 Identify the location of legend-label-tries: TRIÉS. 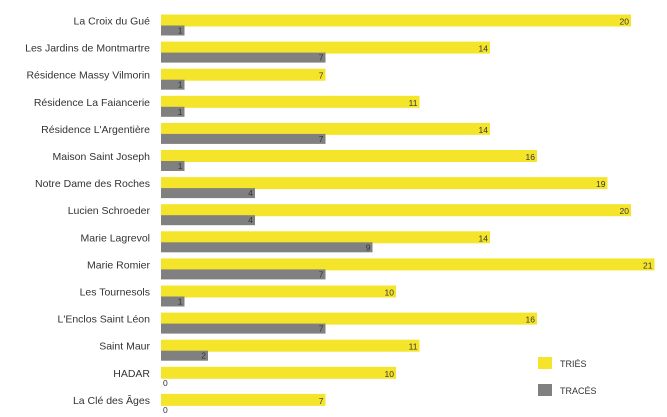
(573, 364).